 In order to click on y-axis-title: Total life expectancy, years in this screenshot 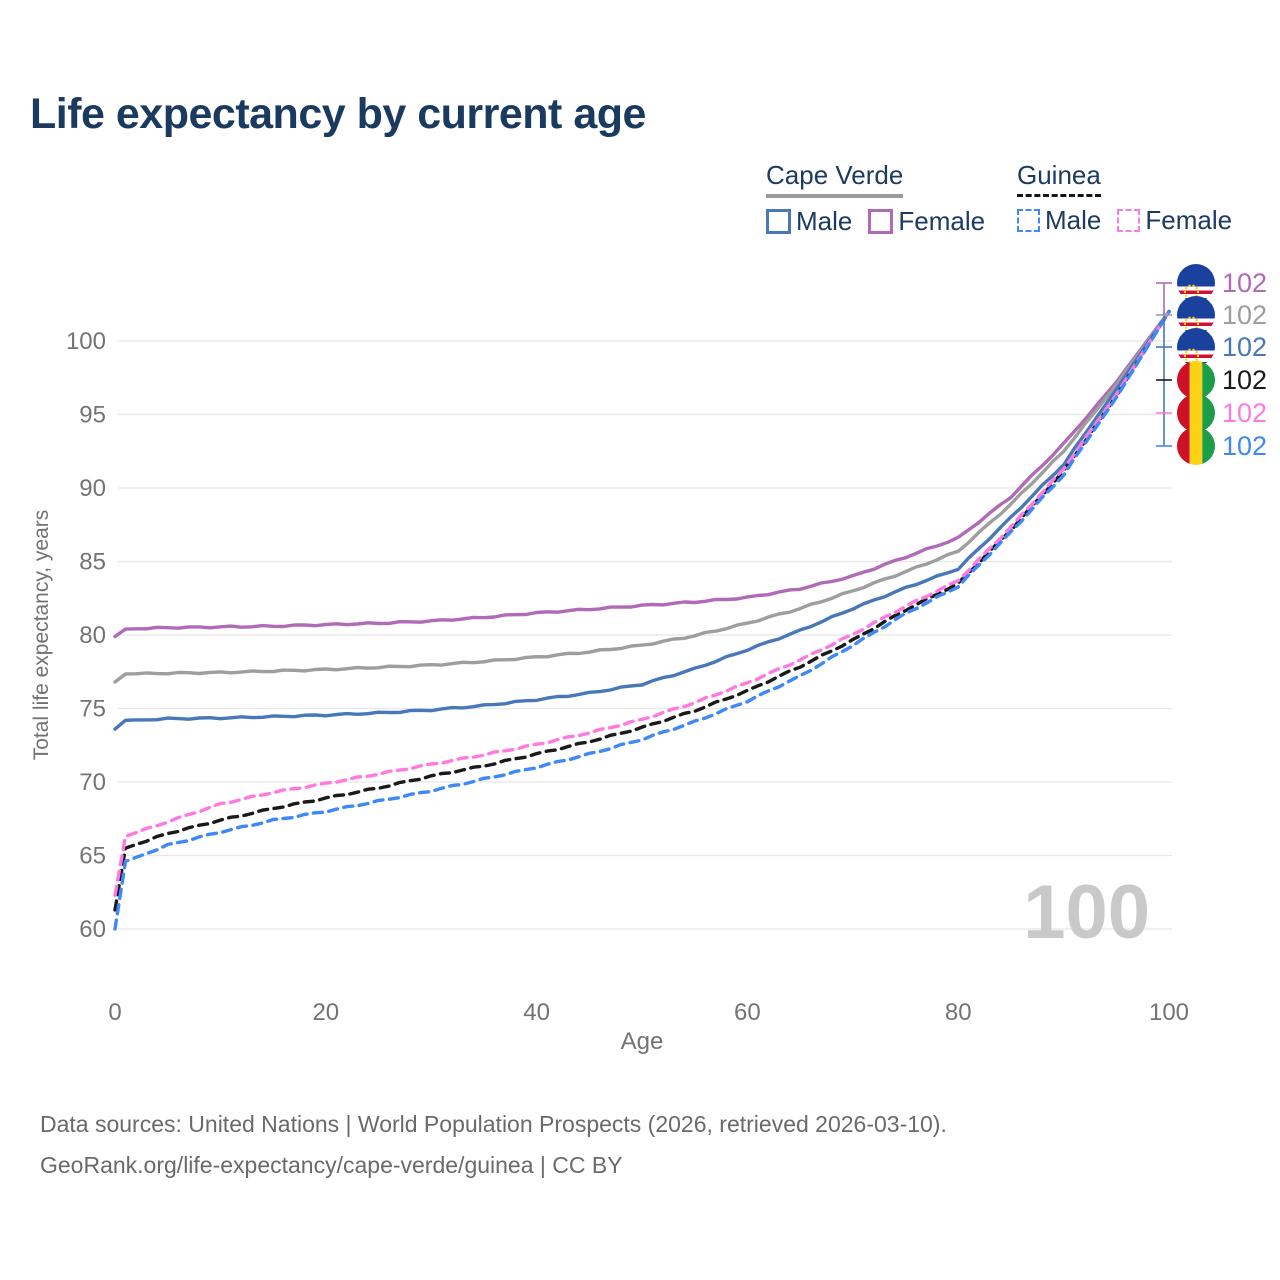, I will do `click(41, 635)`.